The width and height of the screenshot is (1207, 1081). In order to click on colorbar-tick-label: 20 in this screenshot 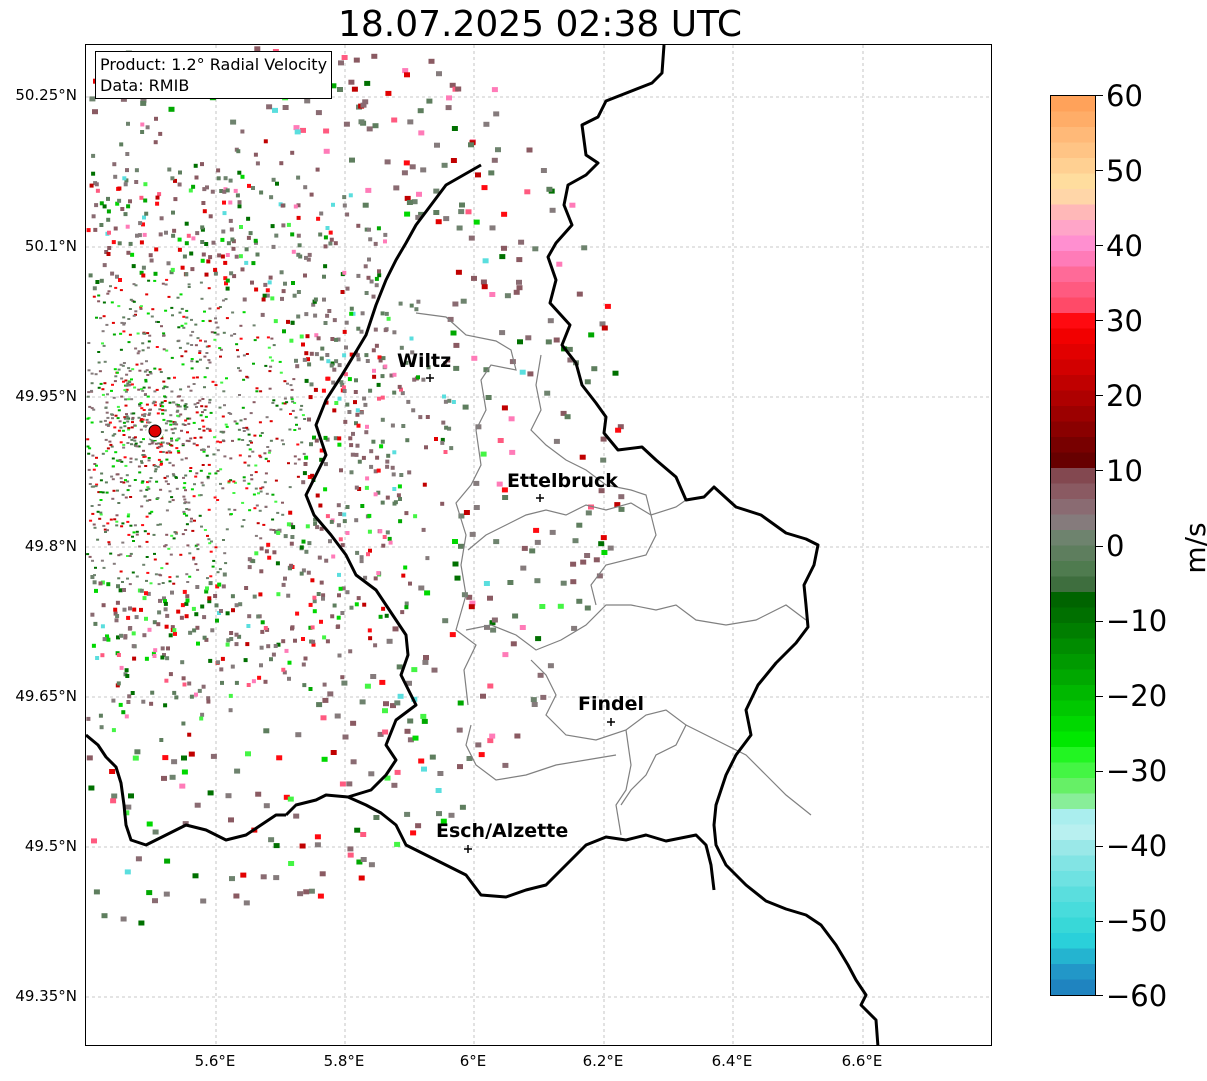, I will do `click(1124, 396)`.